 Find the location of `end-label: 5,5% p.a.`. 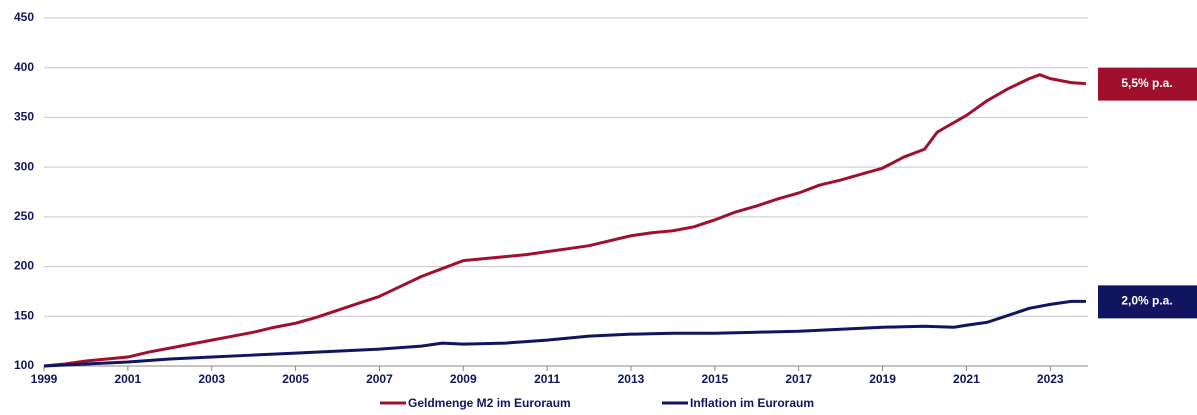

end-label: 5,5% p.a. is located at coordinates (1146, 83).